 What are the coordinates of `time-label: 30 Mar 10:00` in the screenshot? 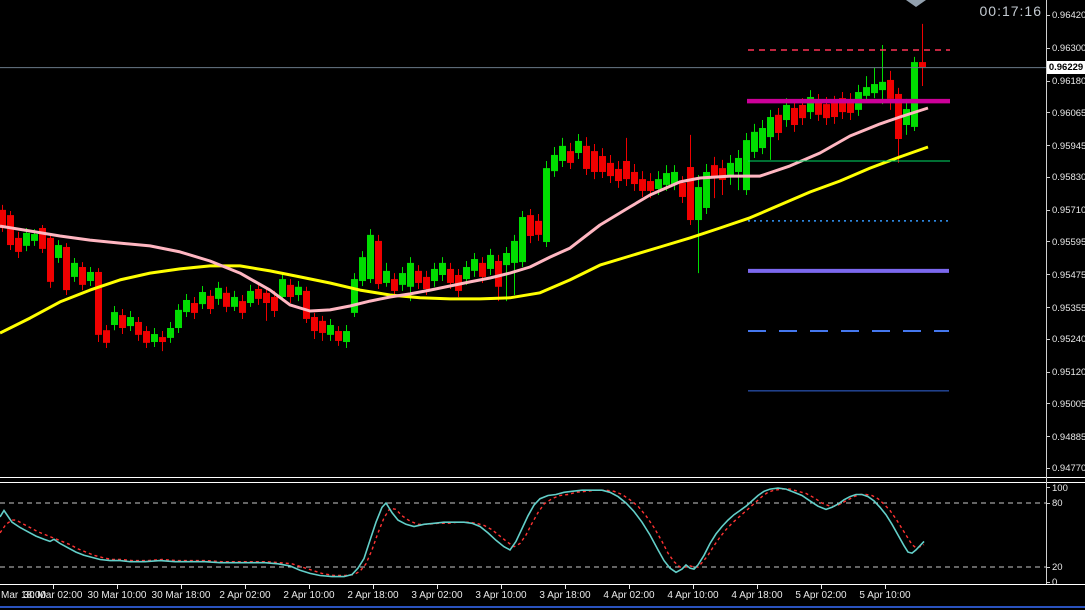 It's located at (117, 595).